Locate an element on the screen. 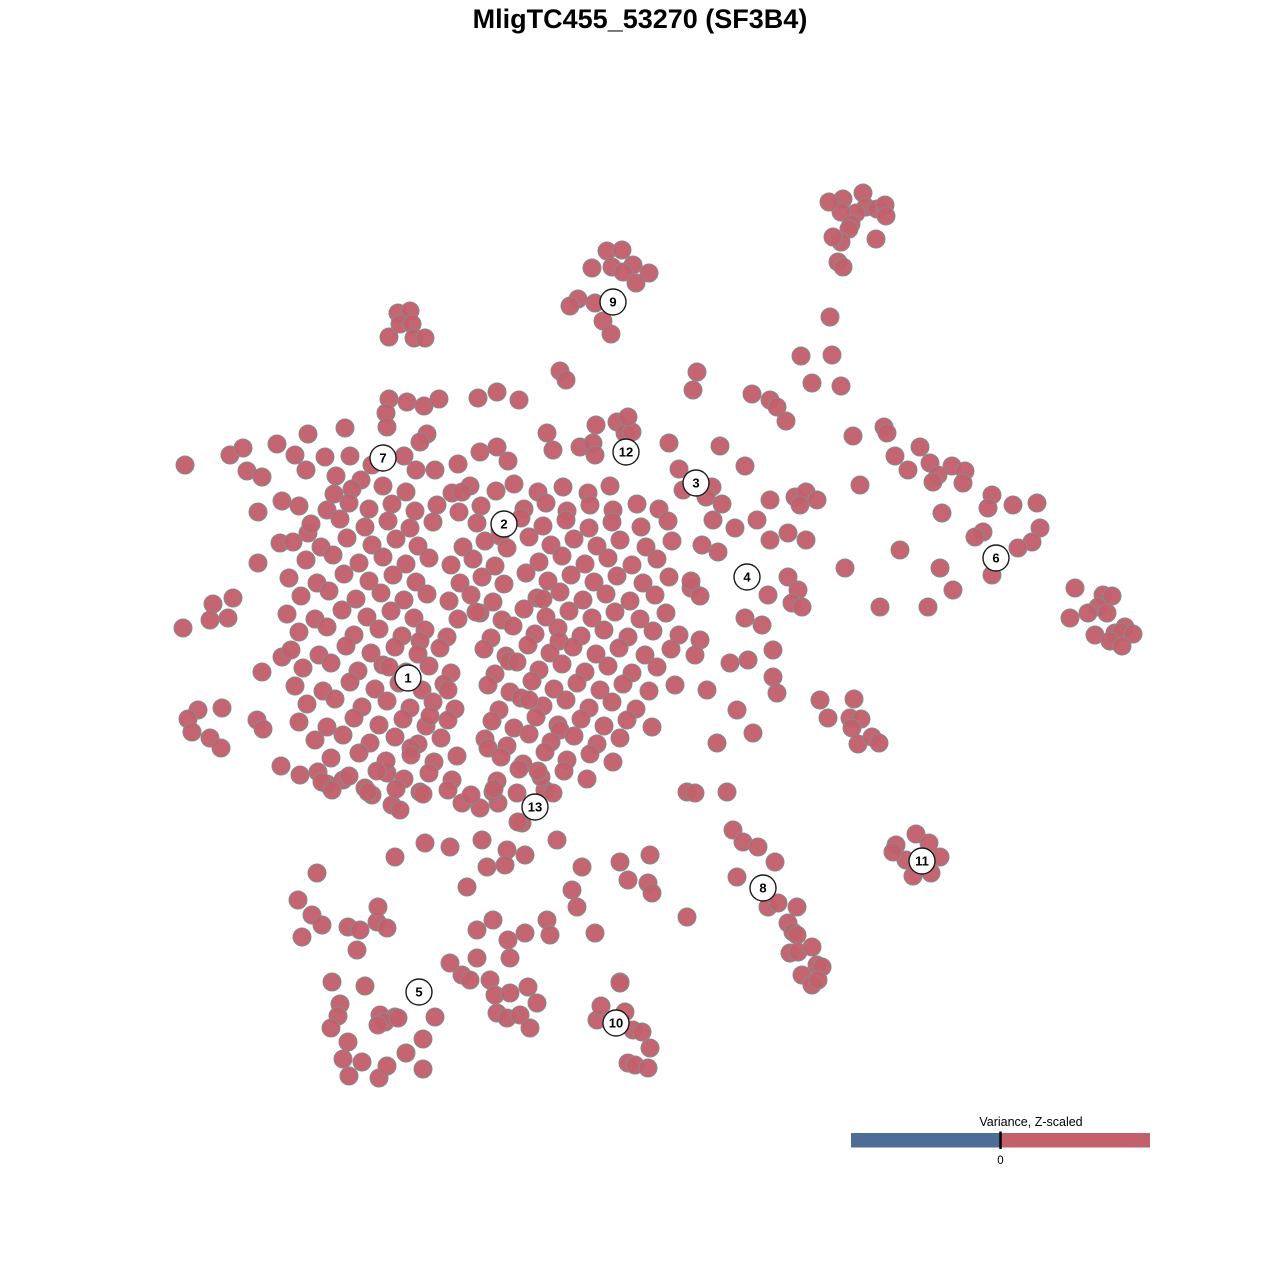 Image resolution: width=1280 pixels, height=1280 pixels. cluster-label: 8 is located at coordinates (763, 888).